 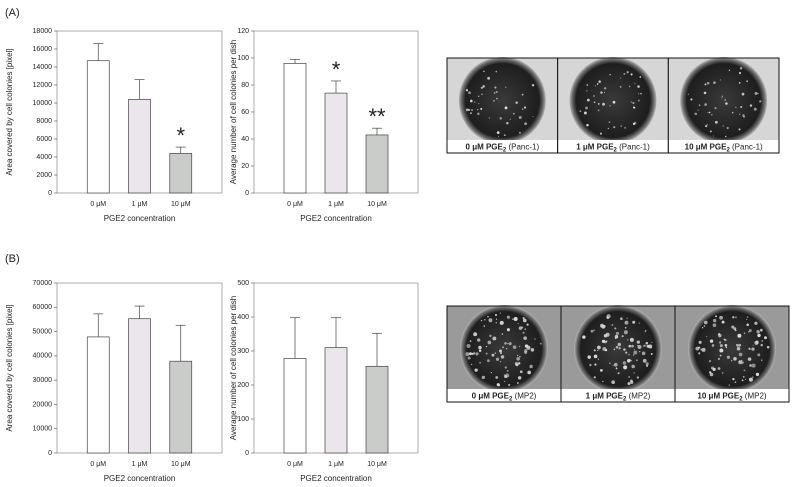 I want to click on x-tick-label: 0 μM, so click(x=98, y=204).